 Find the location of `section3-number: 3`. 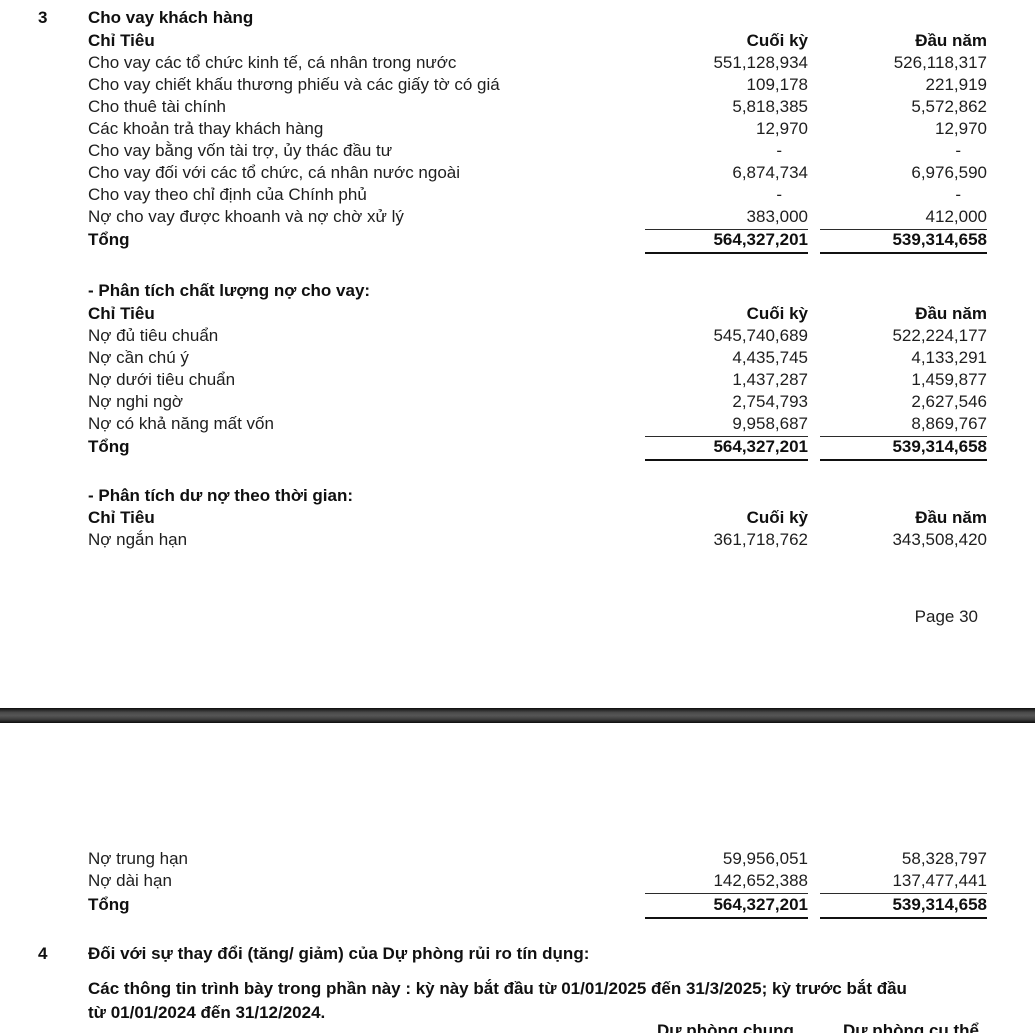

section3-number: 3 is located at coordinates (43, 17).